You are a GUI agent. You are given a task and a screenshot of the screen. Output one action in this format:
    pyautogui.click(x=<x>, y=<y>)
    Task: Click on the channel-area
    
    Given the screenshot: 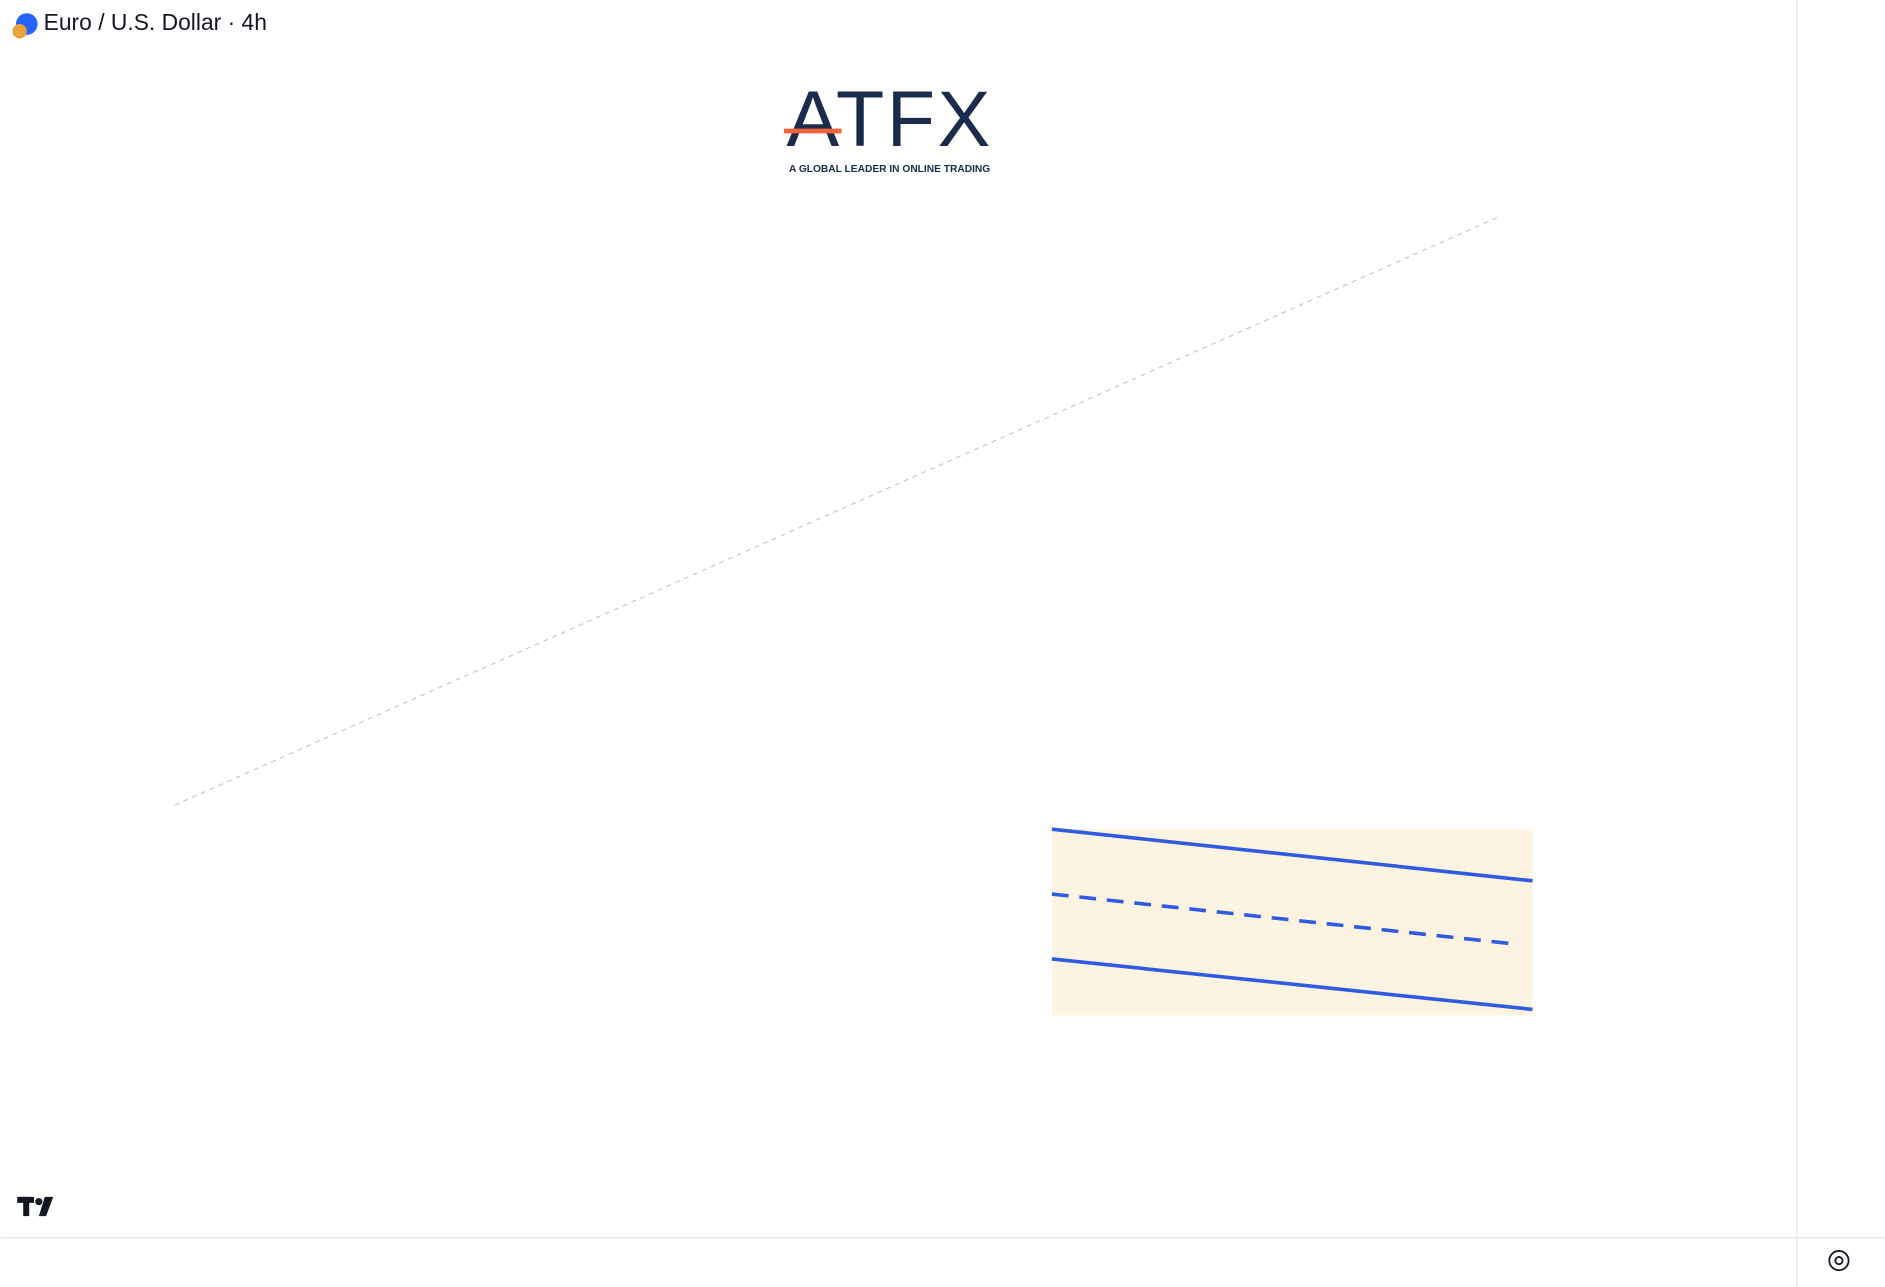 What is the action you would take?
    pyautogui.click(x=1292, y=922)
    